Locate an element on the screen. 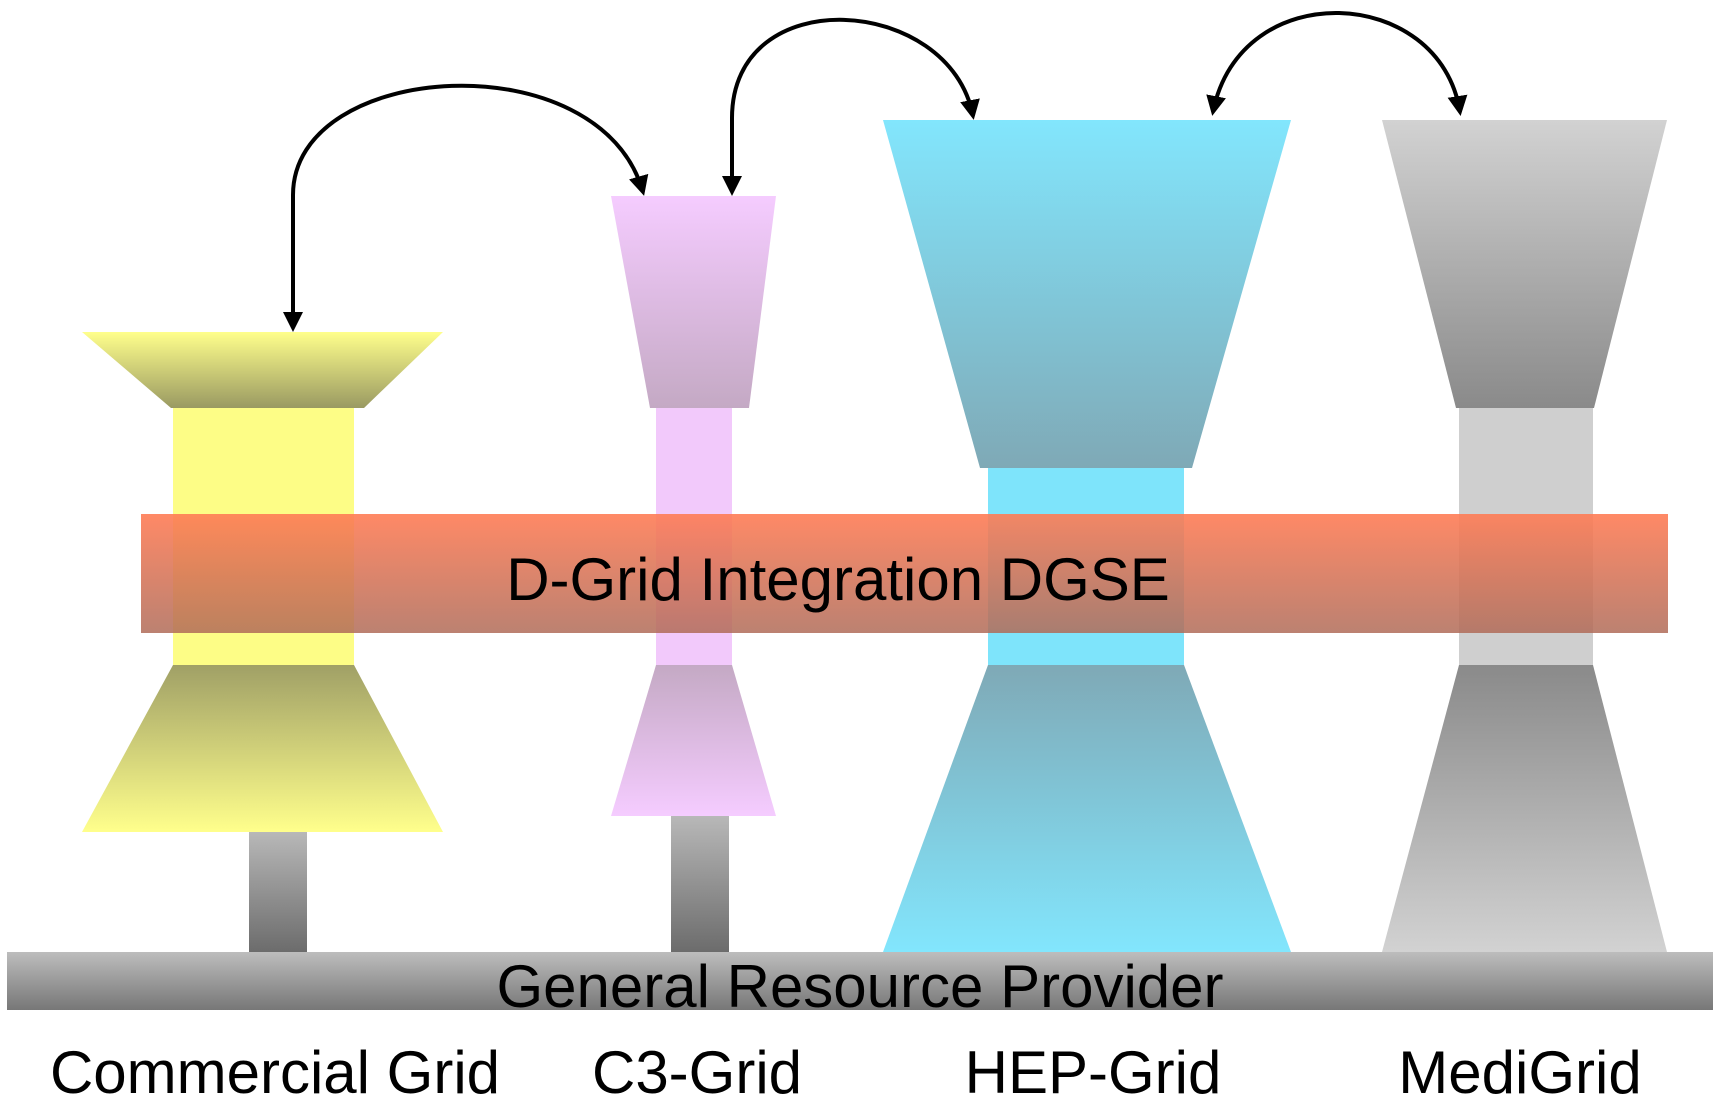  hep-grid-top-funnel is located at coordinates (1087, 294).